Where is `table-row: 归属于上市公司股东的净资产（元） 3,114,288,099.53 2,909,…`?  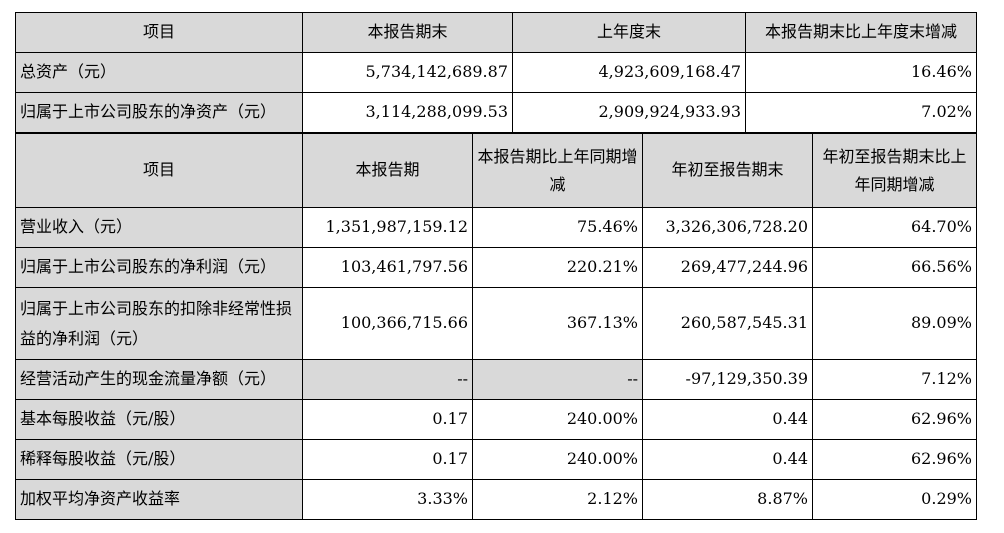 table-row: 归属于上市公司股东的净资产（元） 3,114,288,099.53 2,909,… is located at coordinates (496, 112).